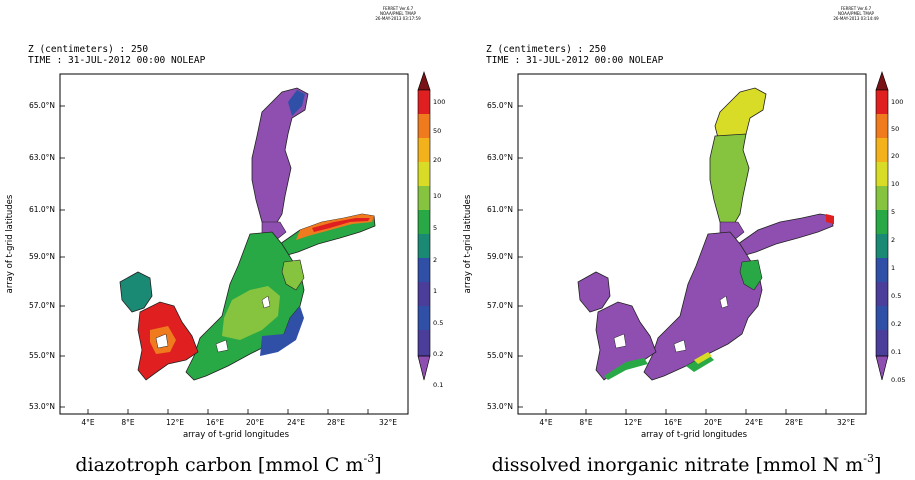  What do you see at coordinates (830, 219) in the screenshot?
I see `gulf-finland-tip` at bounding box center [830, 219].